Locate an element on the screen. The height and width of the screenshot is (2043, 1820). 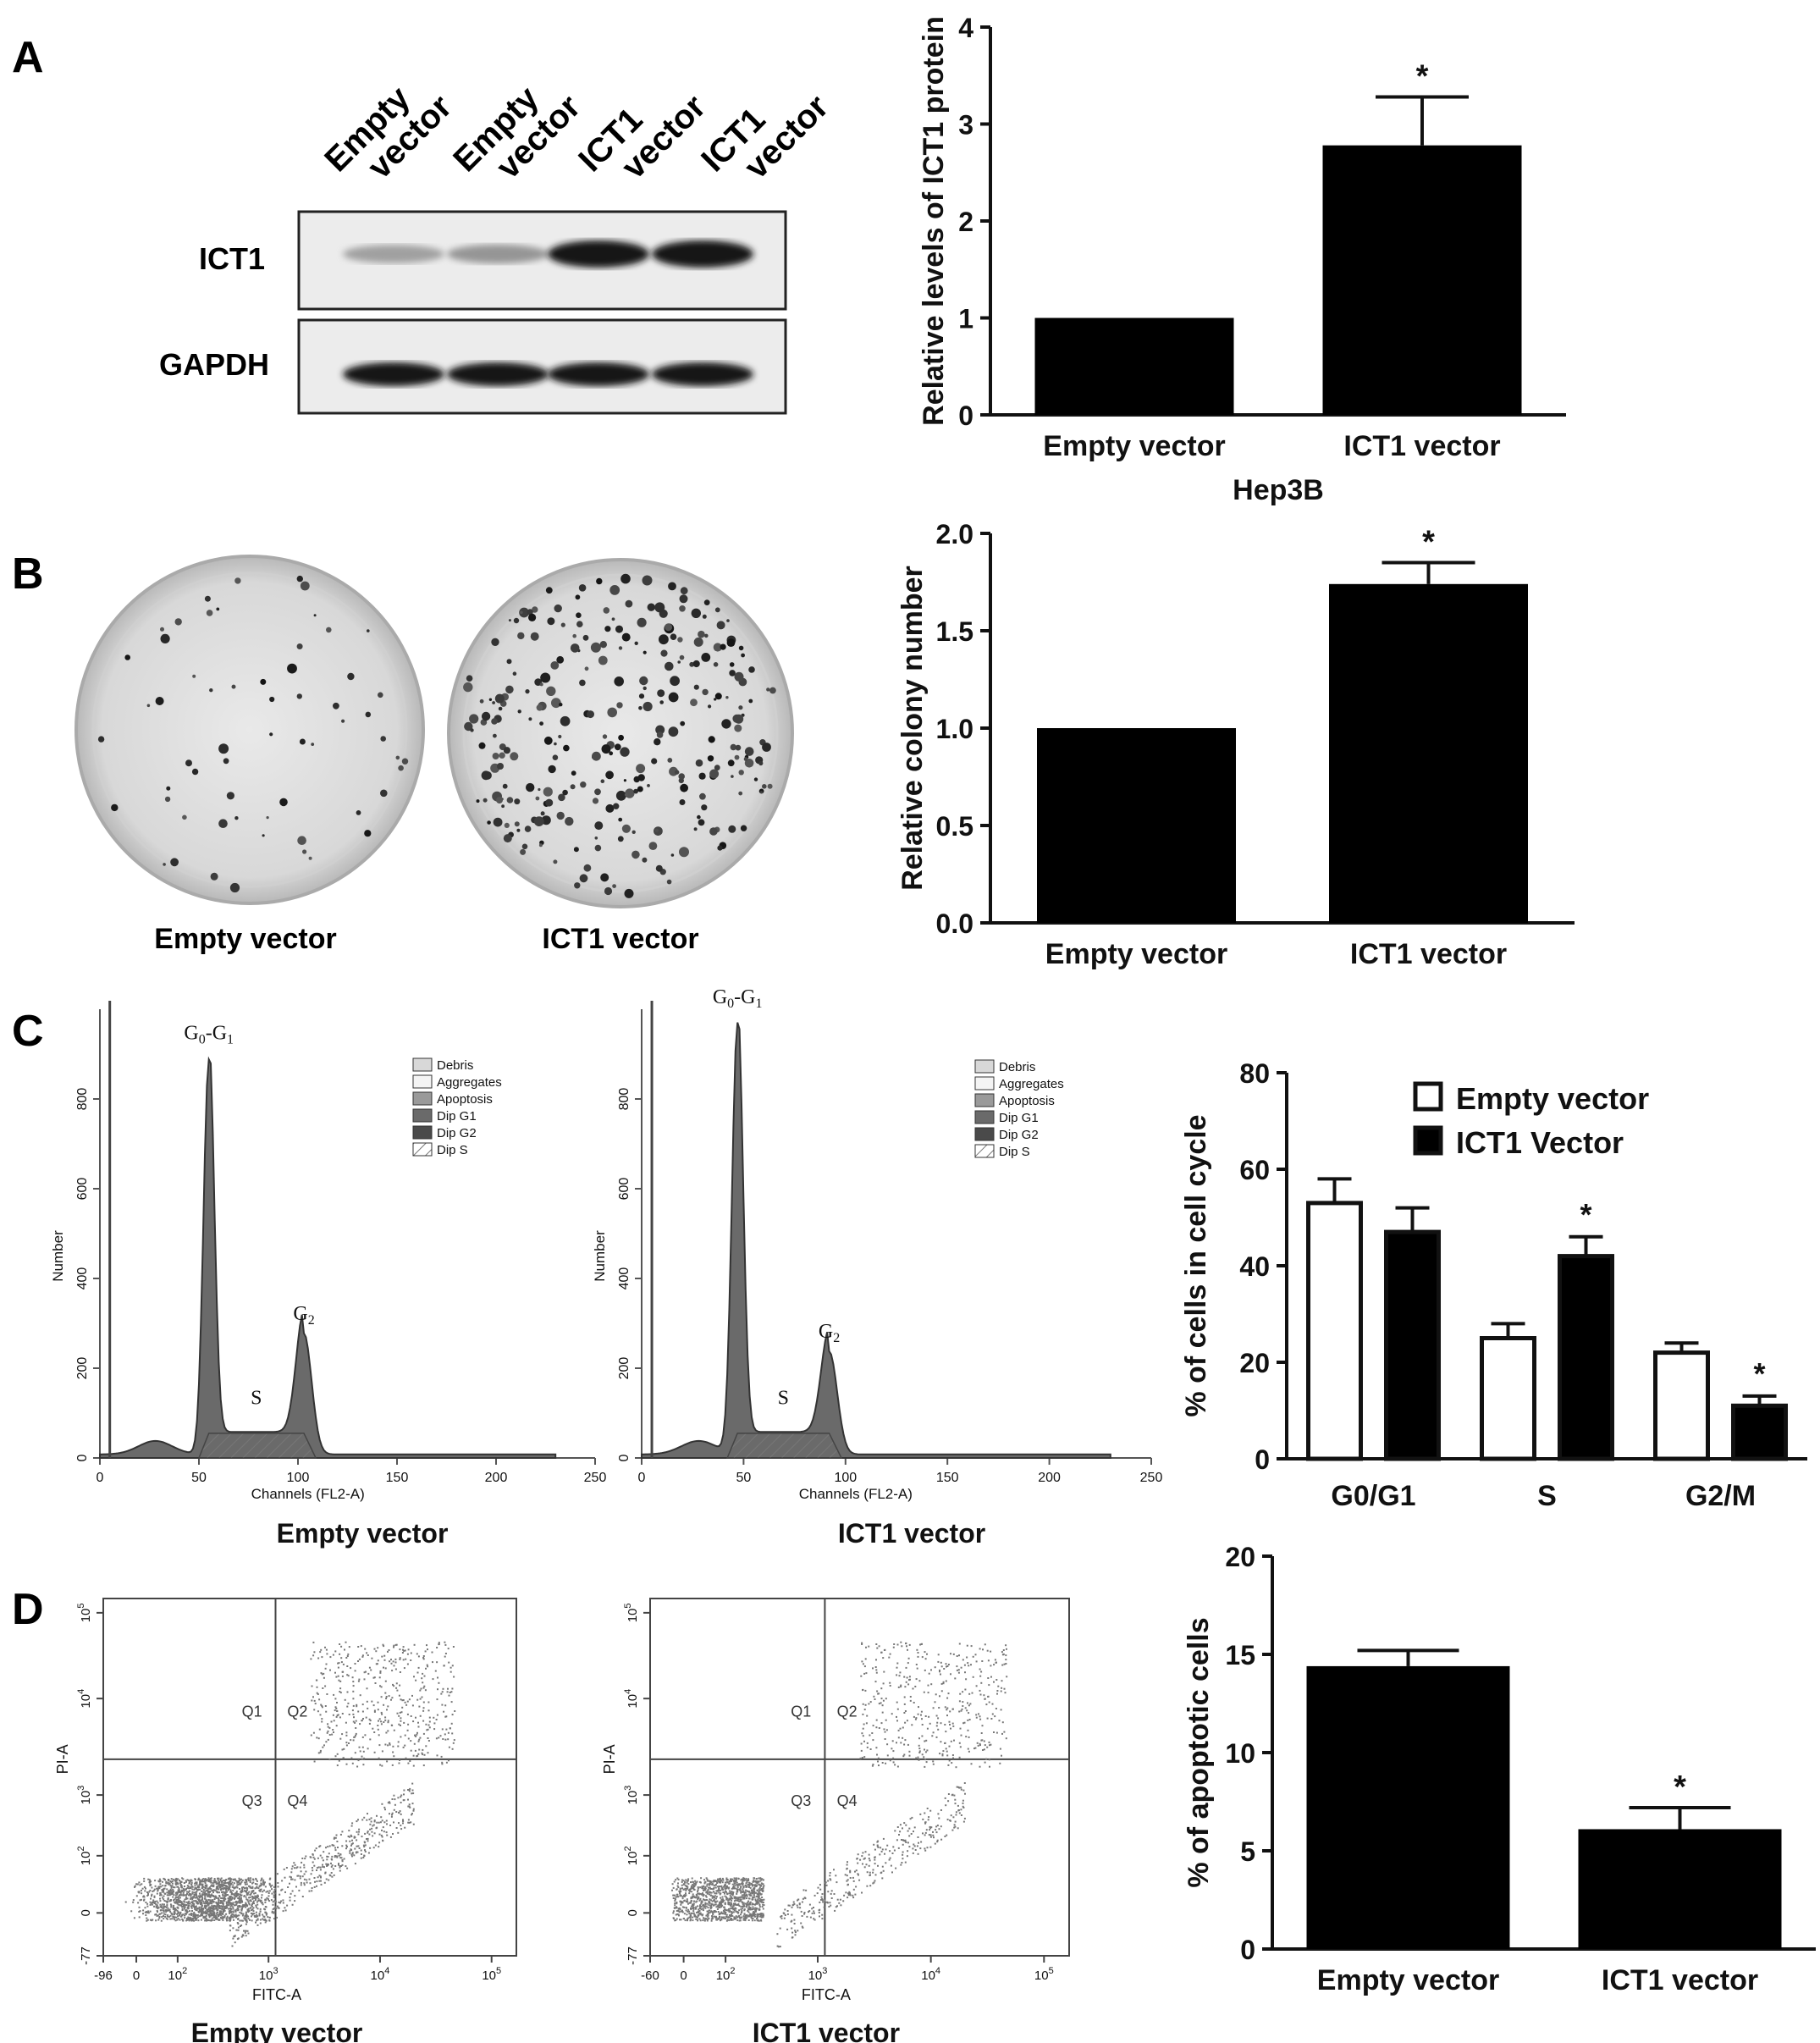
scatter-x-tick-label: 104 is located at coordinates (380, 1974).